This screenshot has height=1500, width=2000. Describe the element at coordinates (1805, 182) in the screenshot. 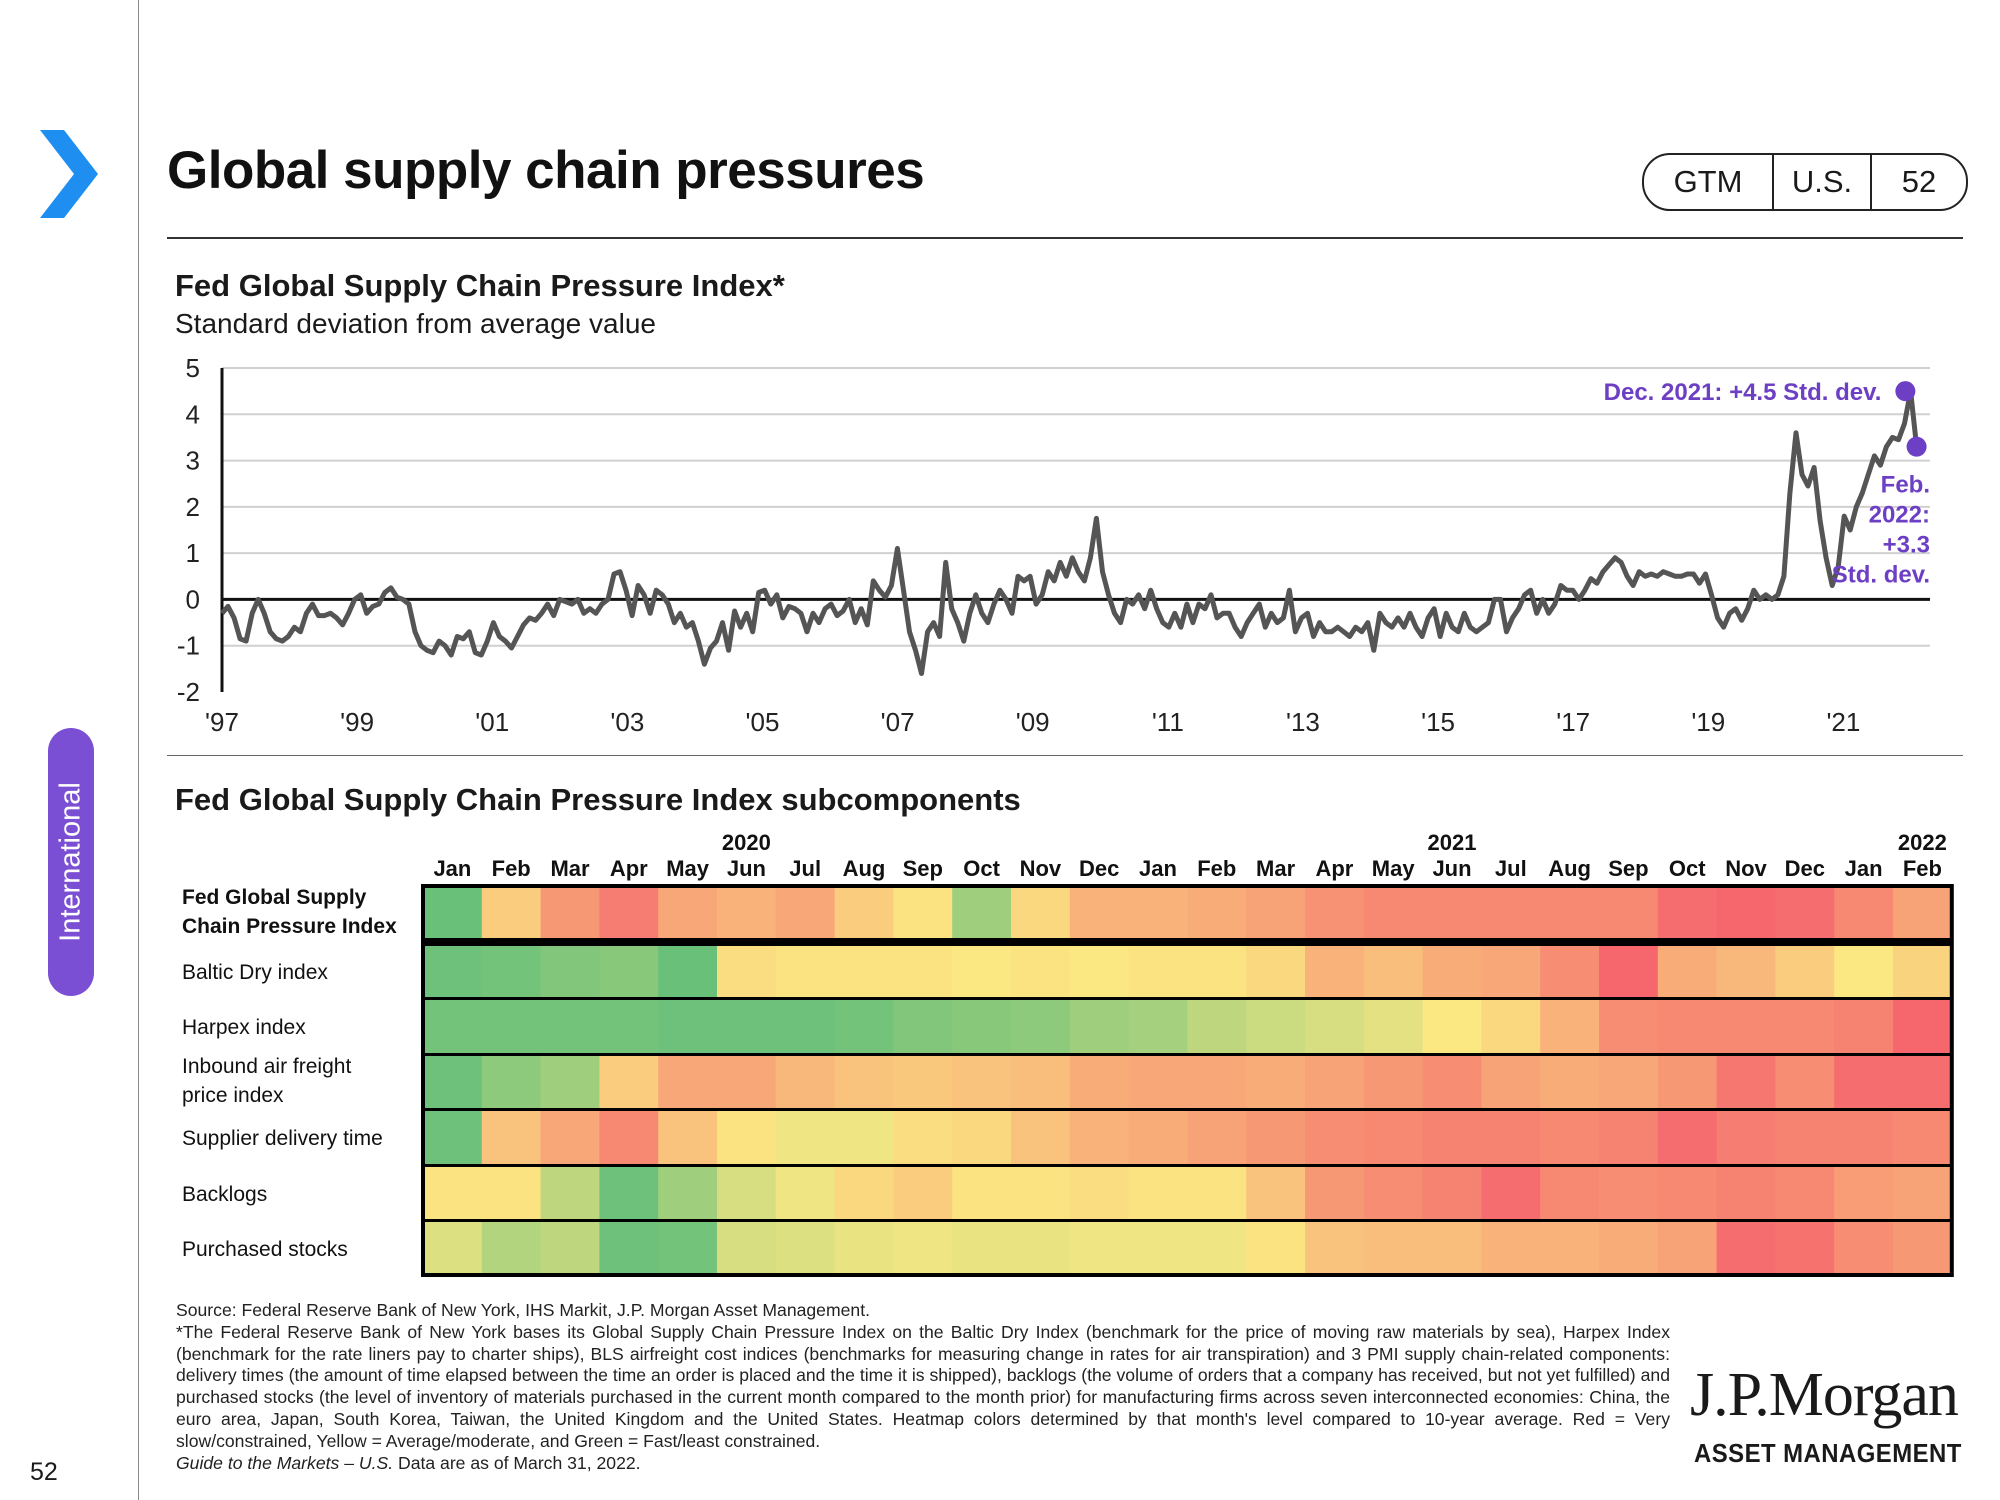

I see `gtm-badge: GTM U.S. 52` at that location.